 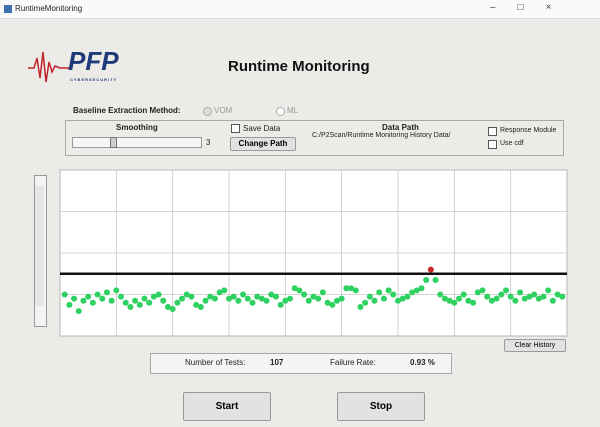 I want to click on failure-value: 0.93 %, so click(x=422, y=362).